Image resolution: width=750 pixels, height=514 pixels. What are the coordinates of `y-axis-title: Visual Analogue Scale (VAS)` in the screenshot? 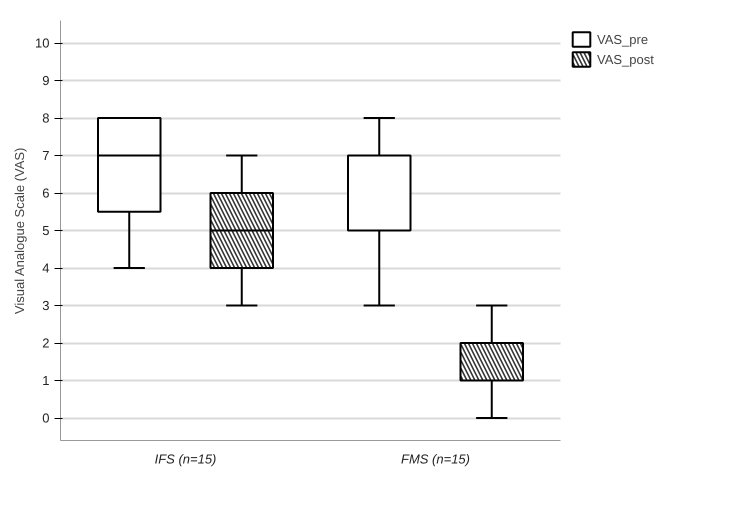 It's located at (20, 231).